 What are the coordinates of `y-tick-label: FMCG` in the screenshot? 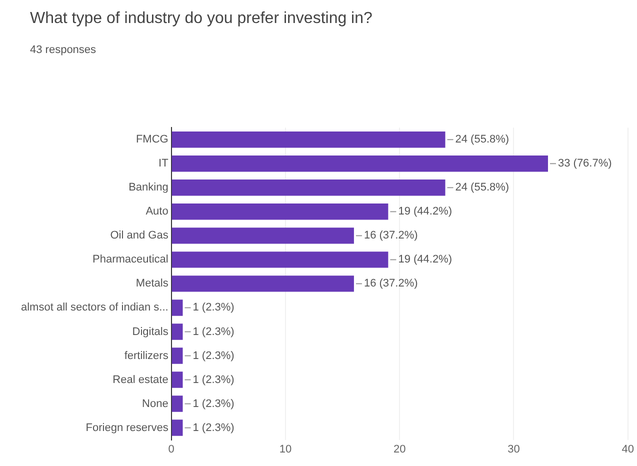 It's located at (152, 140).